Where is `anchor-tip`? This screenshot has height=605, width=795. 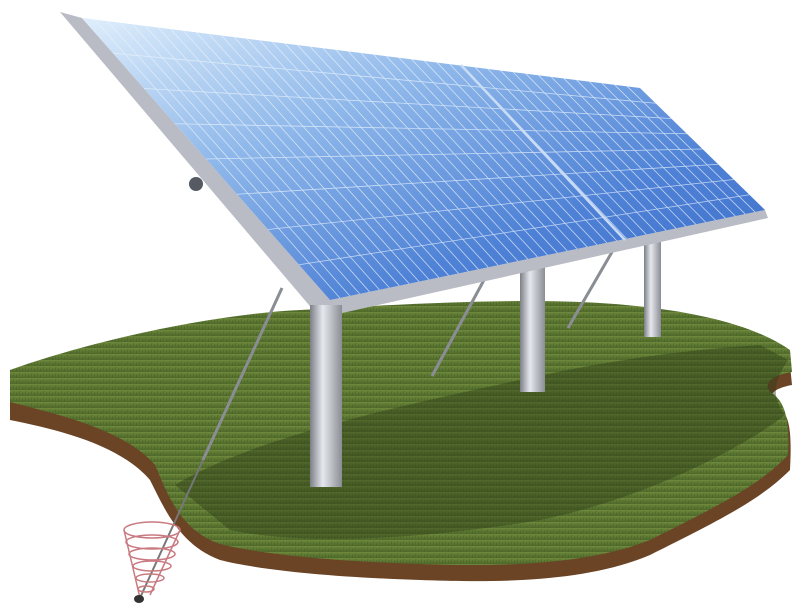
anchor-tip is located at coordinates (139, 599).